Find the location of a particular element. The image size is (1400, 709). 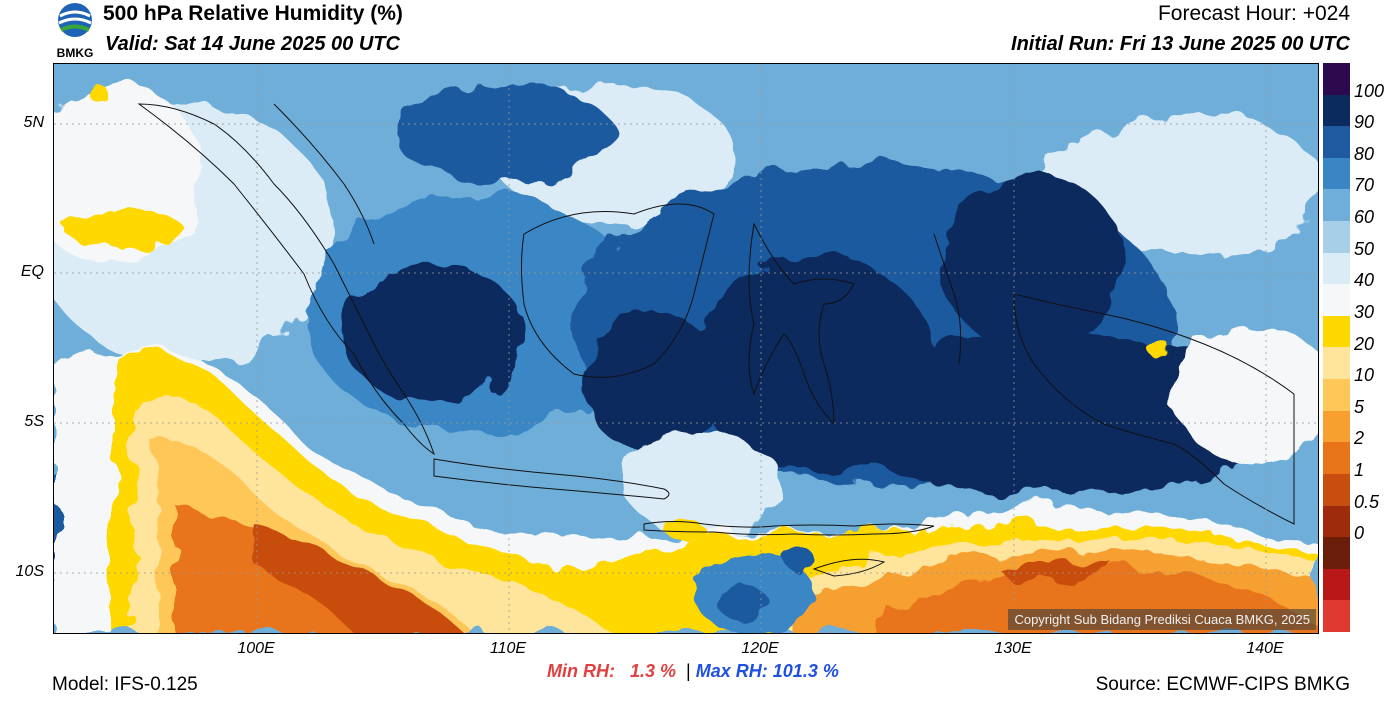

model-name: Model: IFS-0.125 is located at coordinates (125, 684).